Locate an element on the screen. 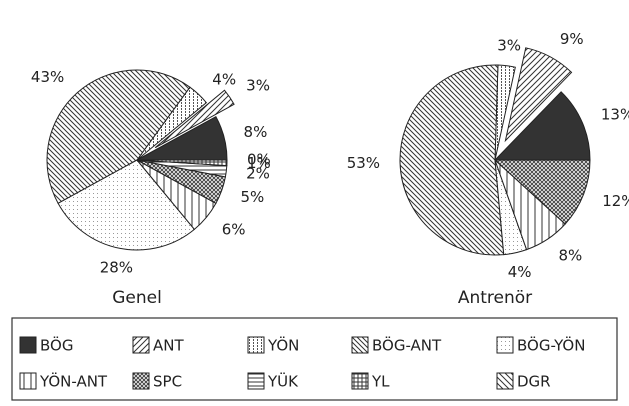 This screenshot has width=629, height=406. slice-label: 12% is located at coordinates (615, 201).